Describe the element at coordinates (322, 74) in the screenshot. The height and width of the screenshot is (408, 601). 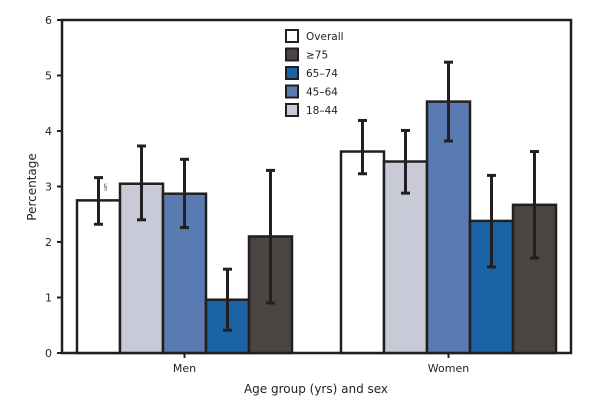
I see `legend-label: 65–74` at that location.